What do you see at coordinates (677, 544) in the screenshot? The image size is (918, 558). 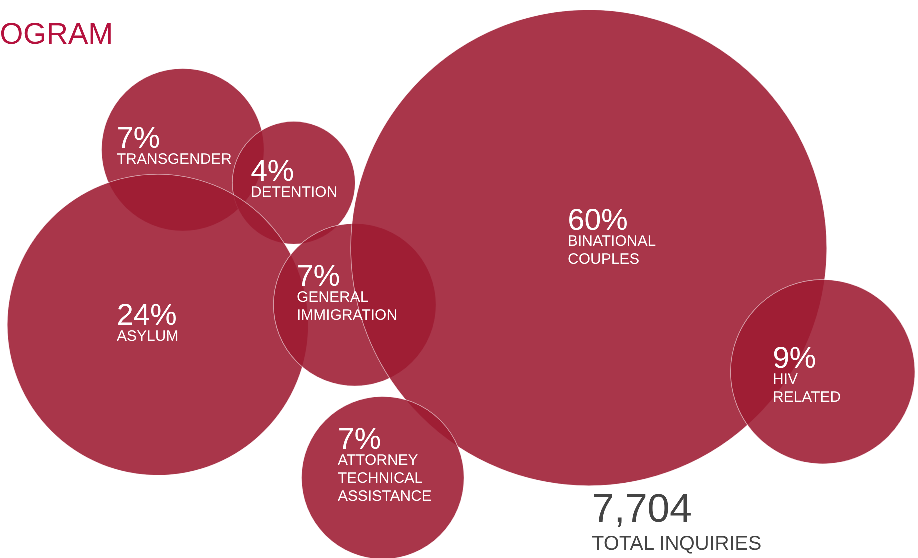 I see `text: TOTAL INQUIRIES` at bounding box center [677, 544].